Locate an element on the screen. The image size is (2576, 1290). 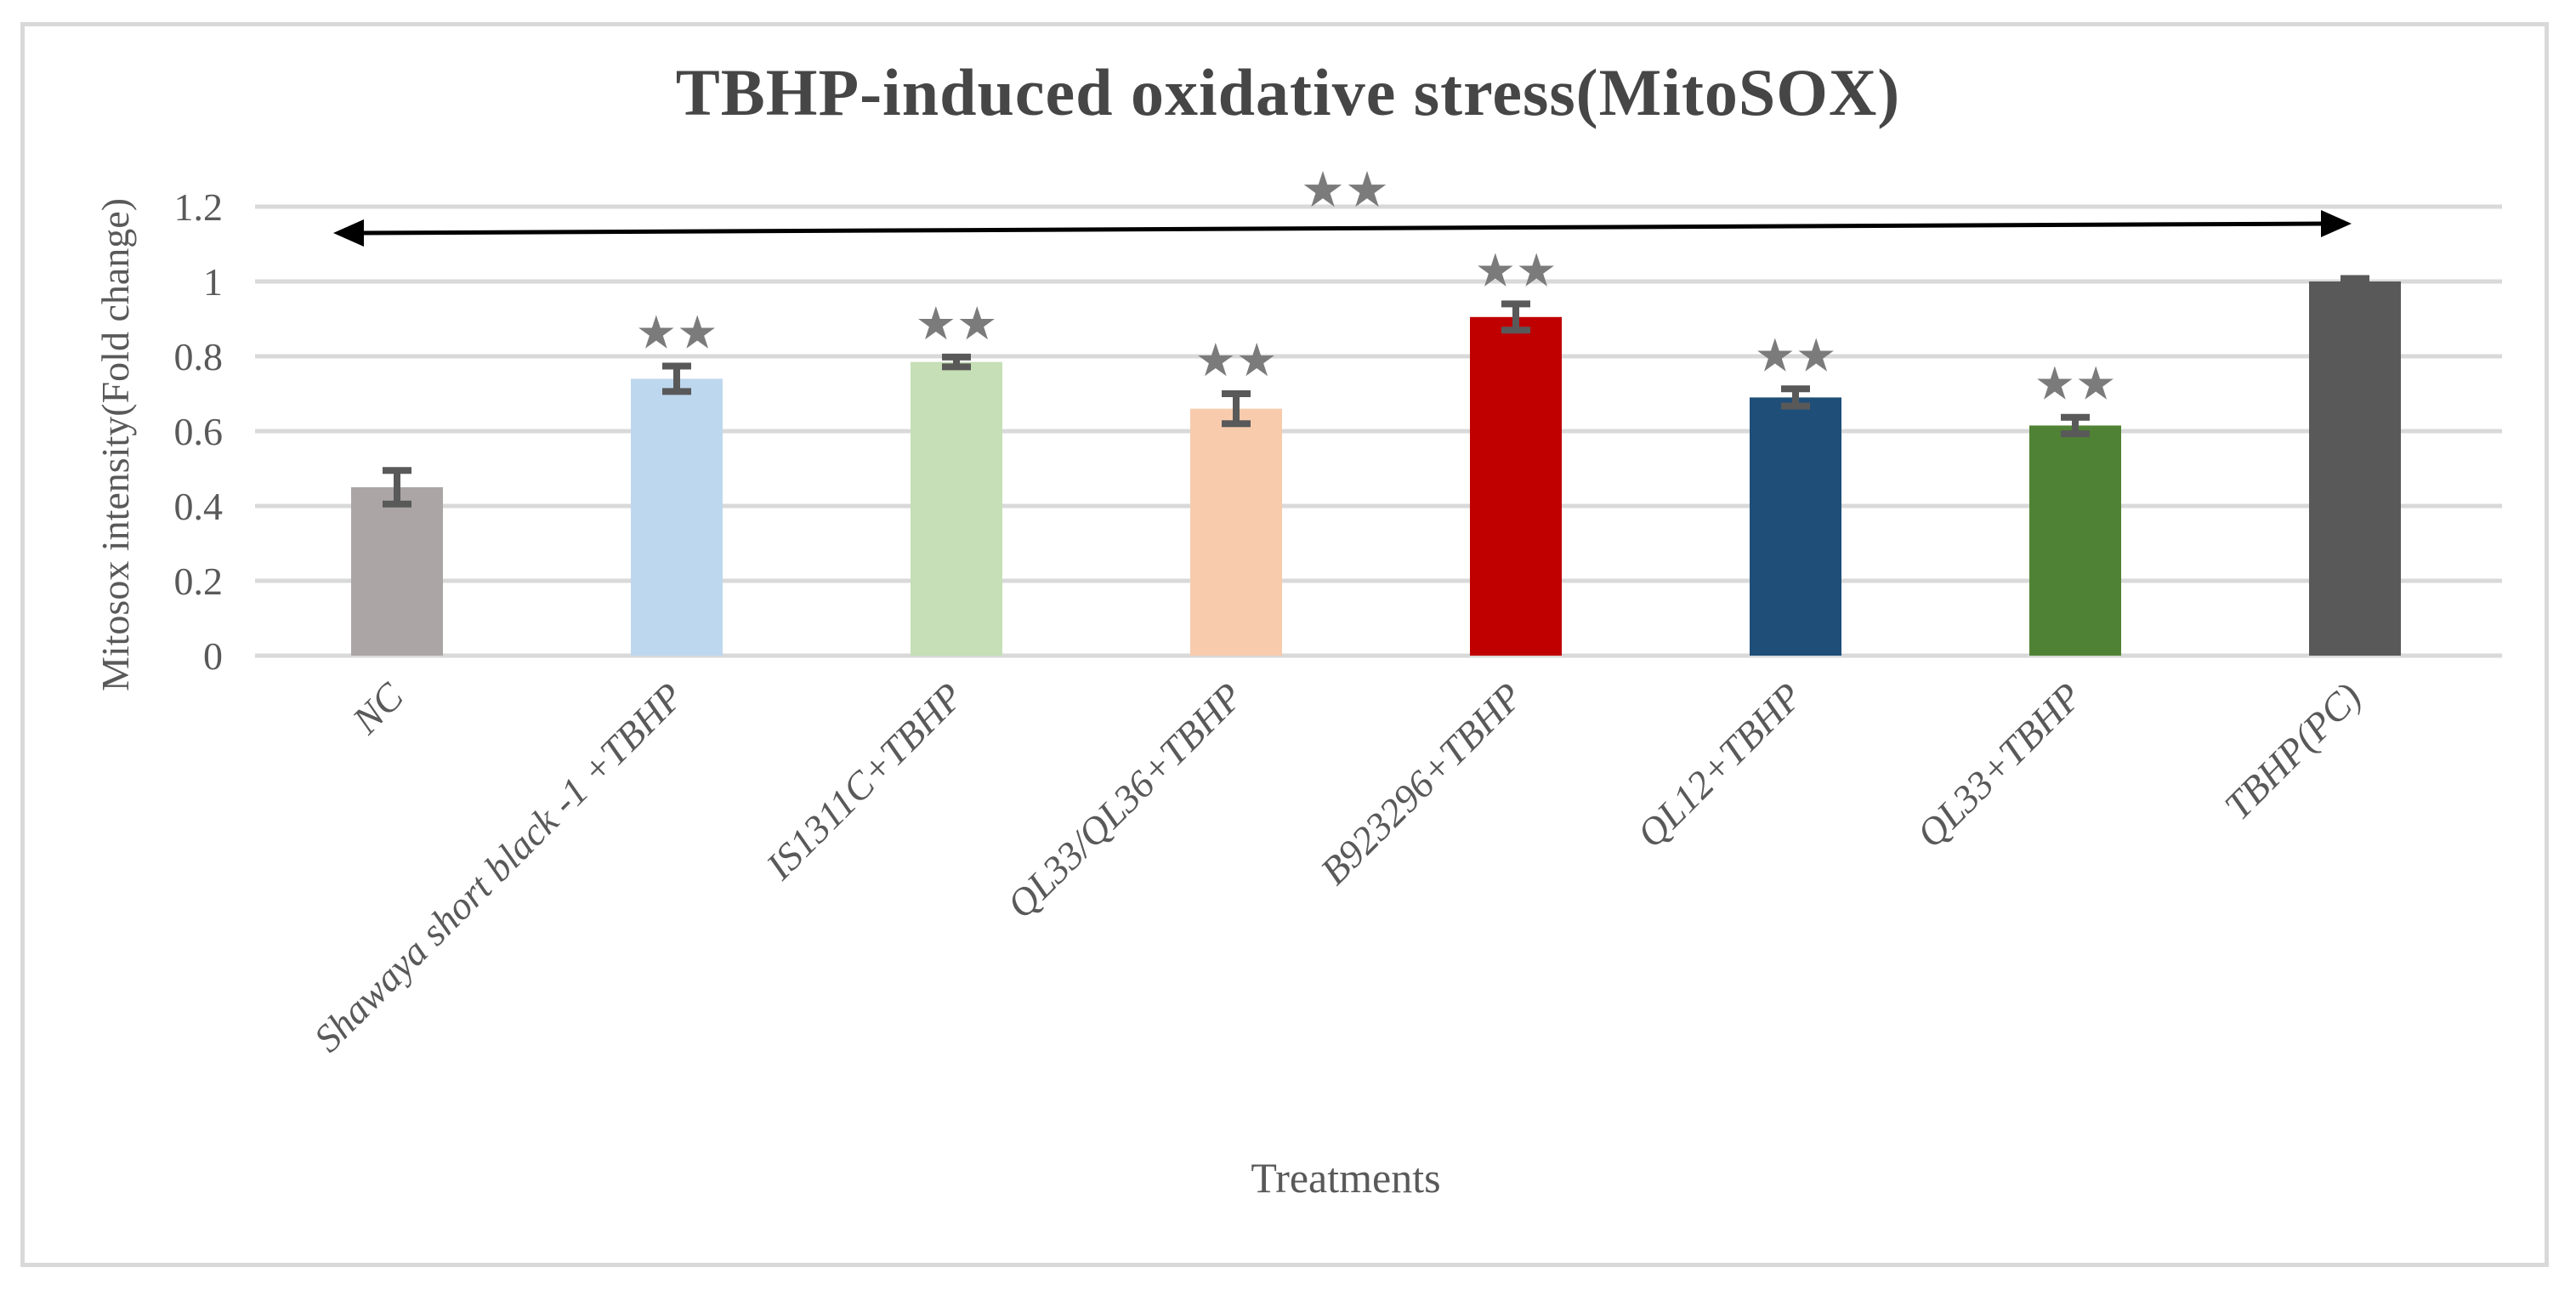
y-tick-label: 0.8 is located at coordinates (199, 357).